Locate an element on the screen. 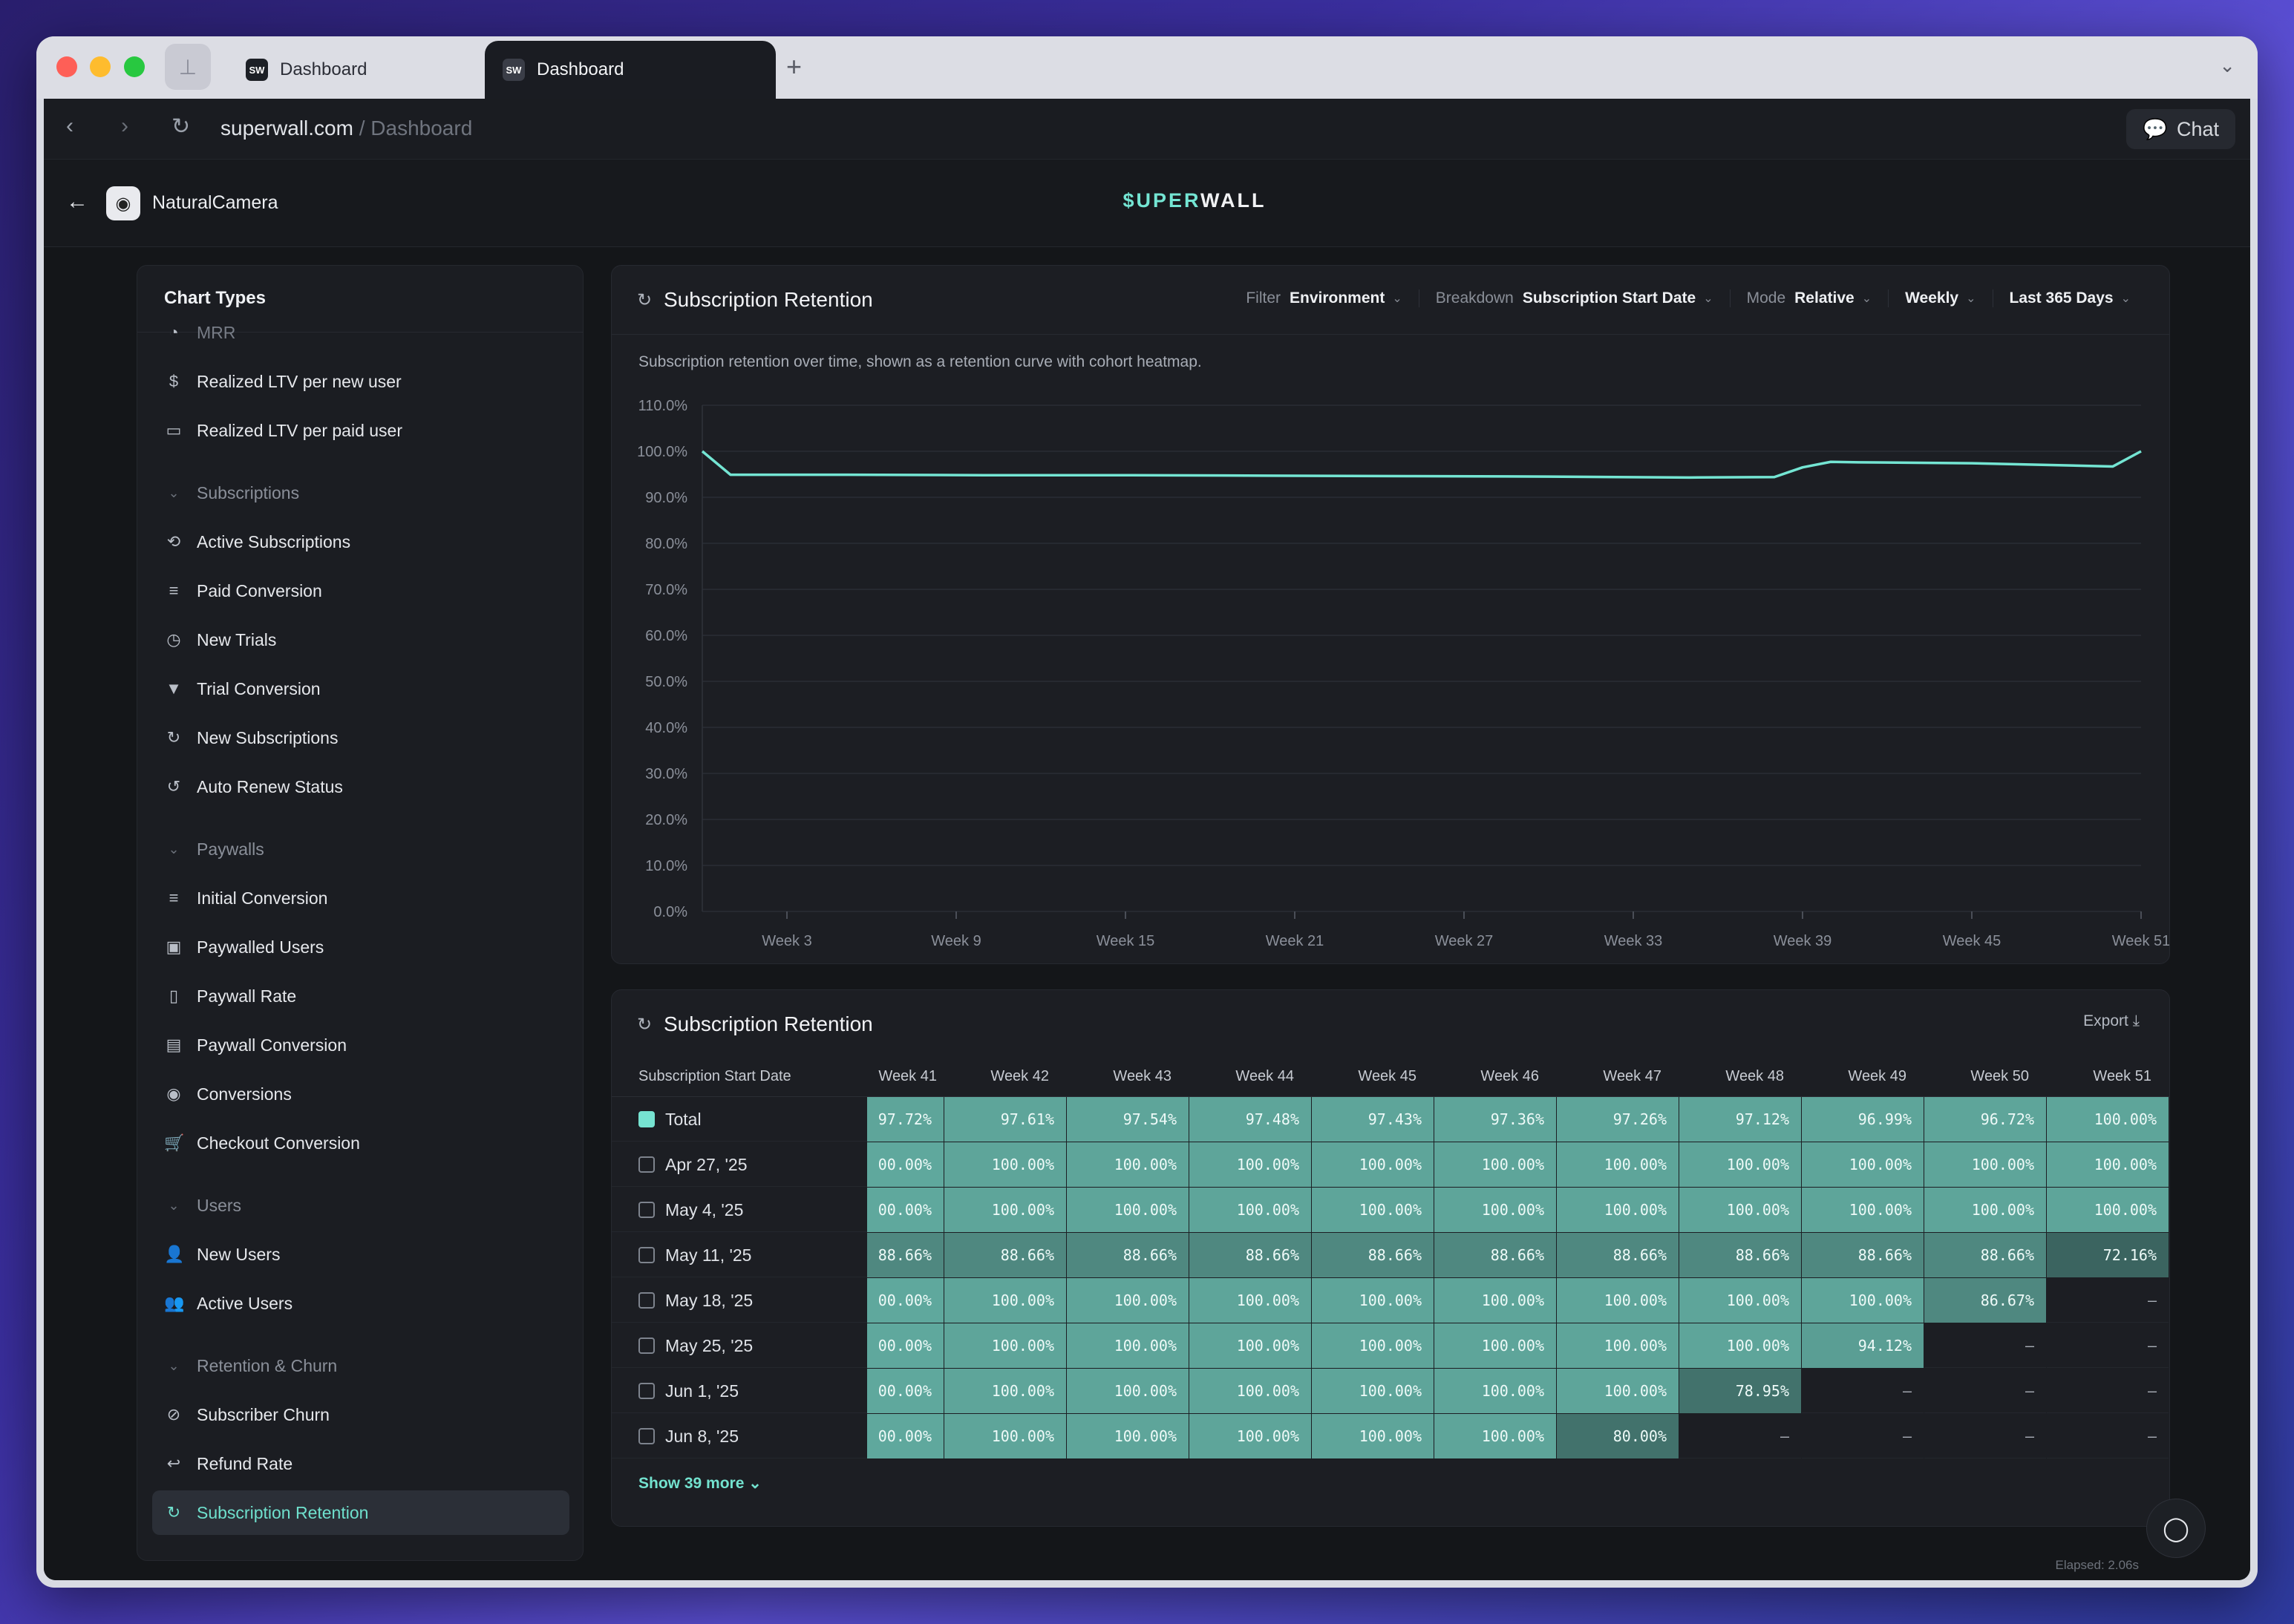  breakdown-dropdown: Breakdown Subscription Start Date ⌄ is located at coordinates (1574, 298).